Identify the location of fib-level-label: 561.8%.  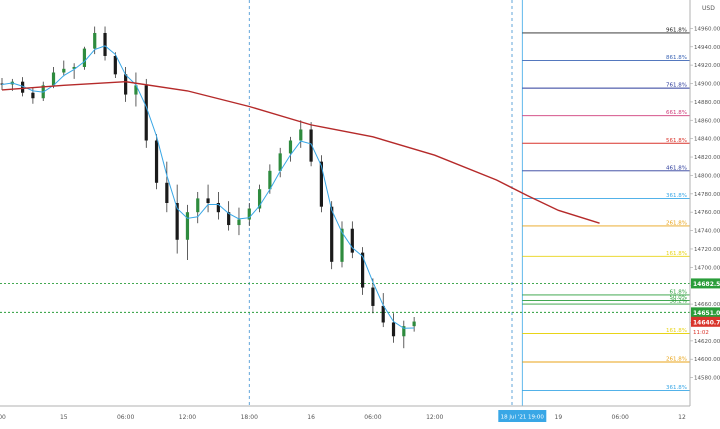
(676, 141).